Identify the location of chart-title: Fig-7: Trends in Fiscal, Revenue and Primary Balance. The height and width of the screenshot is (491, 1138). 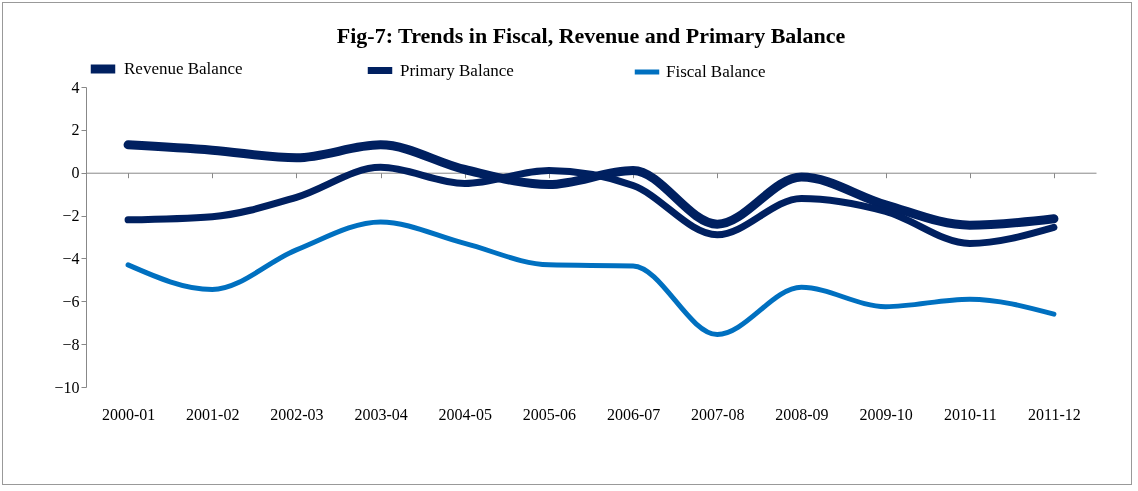
(591, 35).